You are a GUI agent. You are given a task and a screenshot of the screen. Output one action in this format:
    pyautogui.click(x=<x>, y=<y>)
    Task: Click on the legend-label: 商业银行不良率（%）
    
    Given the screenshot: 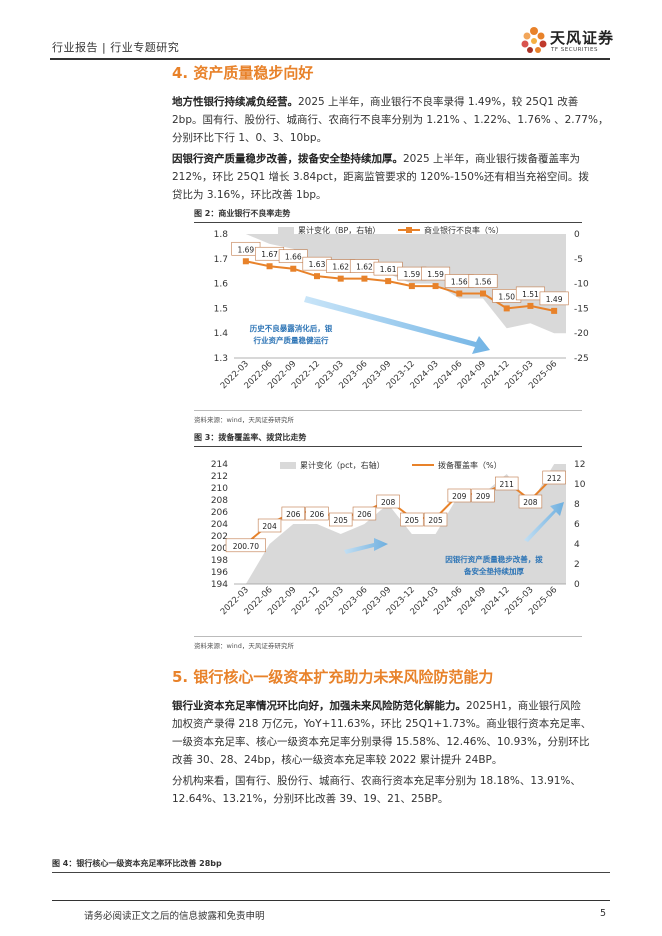 What is the action you would take?
    pyautogui.click(x=464, y=230)
    